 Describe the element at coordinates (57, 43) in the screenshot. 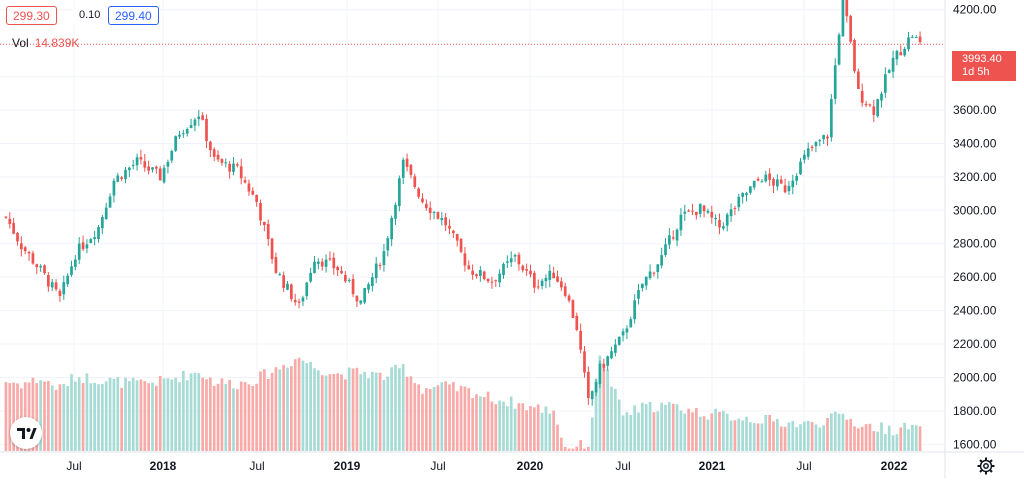

I see `volume-value: 14.839K` at that location.